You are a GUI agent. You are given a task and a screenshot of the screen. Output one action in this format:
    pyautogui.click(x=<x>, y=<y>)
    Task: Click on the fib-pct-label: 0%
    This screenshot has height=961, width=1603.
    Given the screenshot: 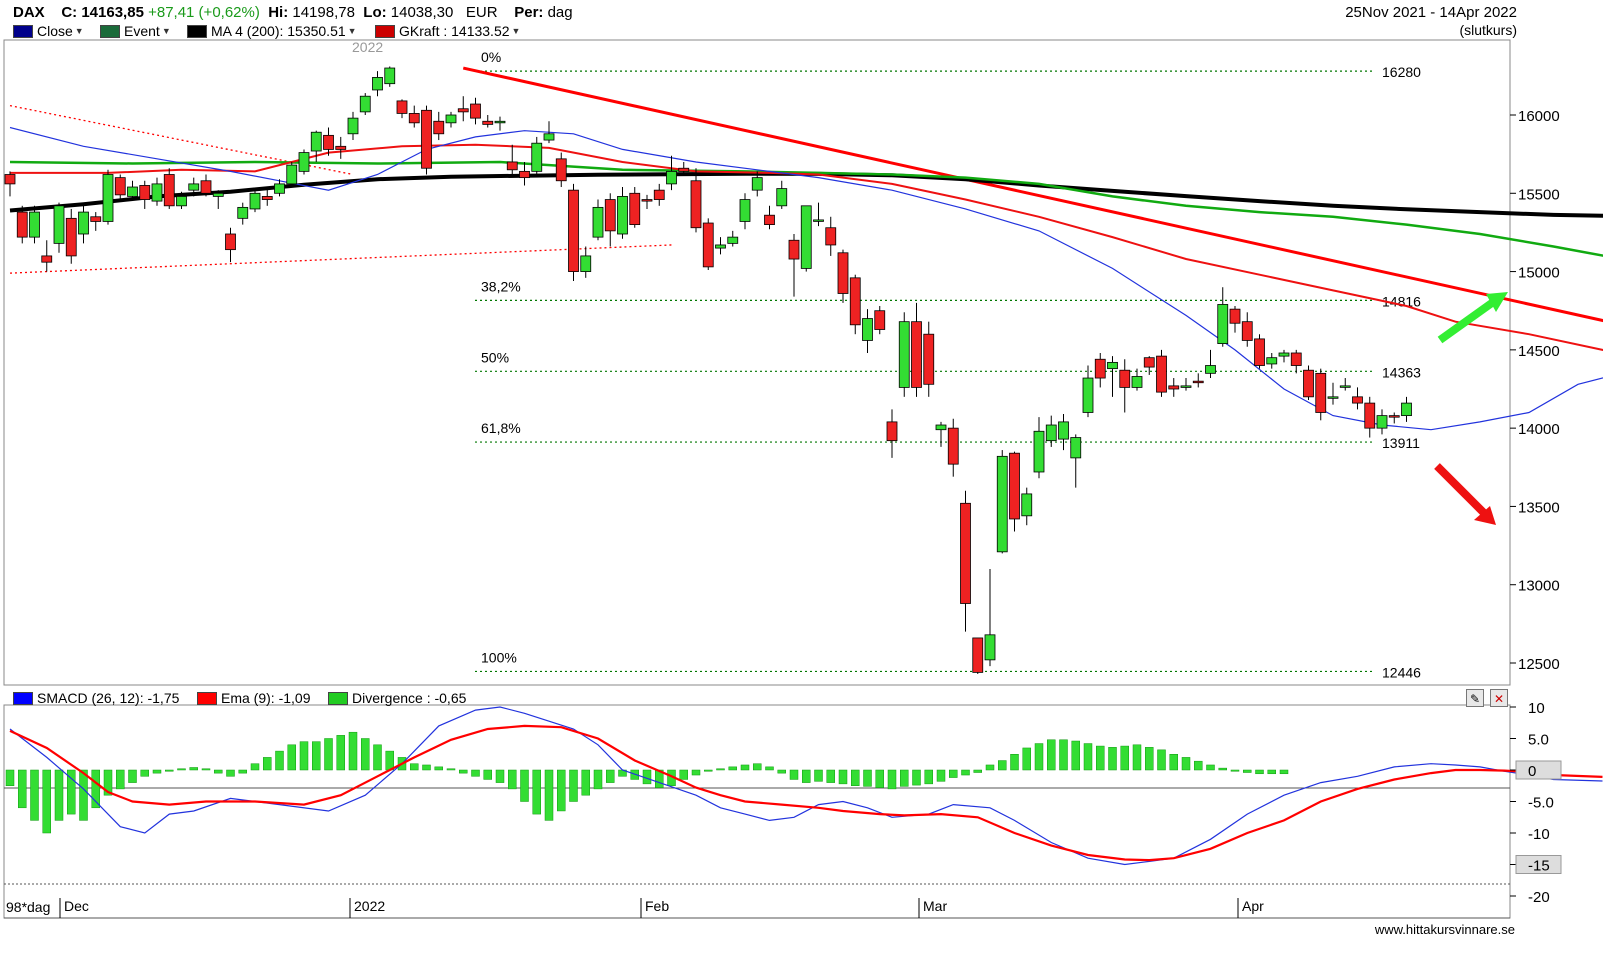 What is the action you would take?
    pyautogui.click(x=491, y=57)
    